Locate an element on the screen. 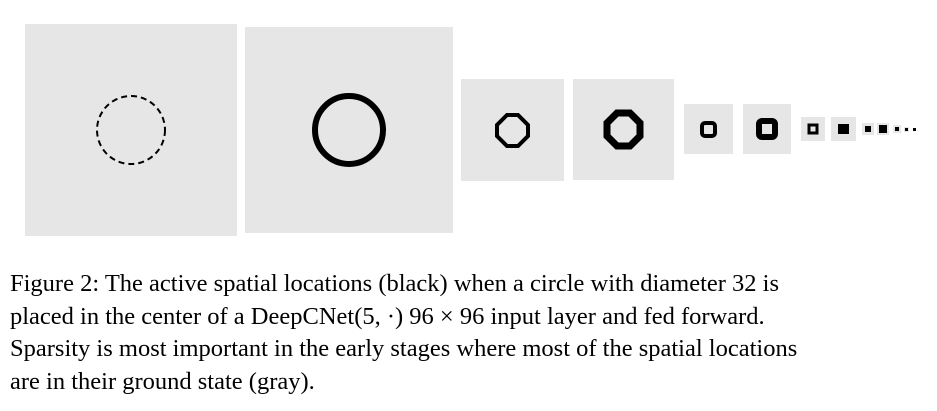  stage-1-input is located at coordinates (131, 130).